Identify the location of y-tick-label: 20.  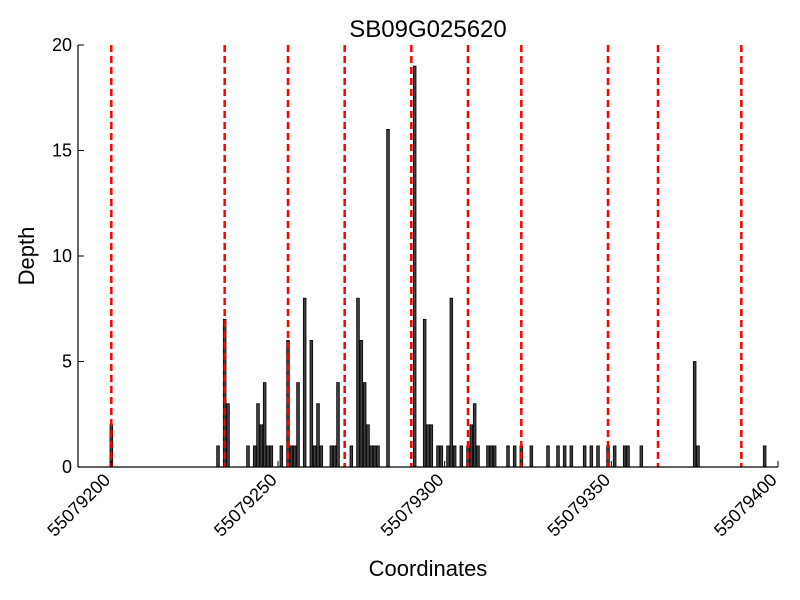
(62, 45).